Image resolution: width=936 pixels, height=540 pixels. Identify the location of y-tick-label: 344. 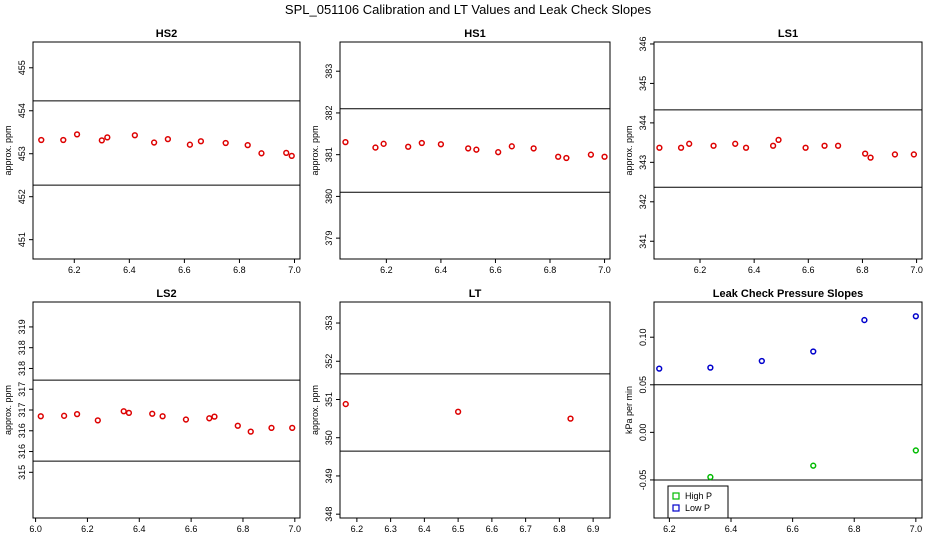
(643, 122).